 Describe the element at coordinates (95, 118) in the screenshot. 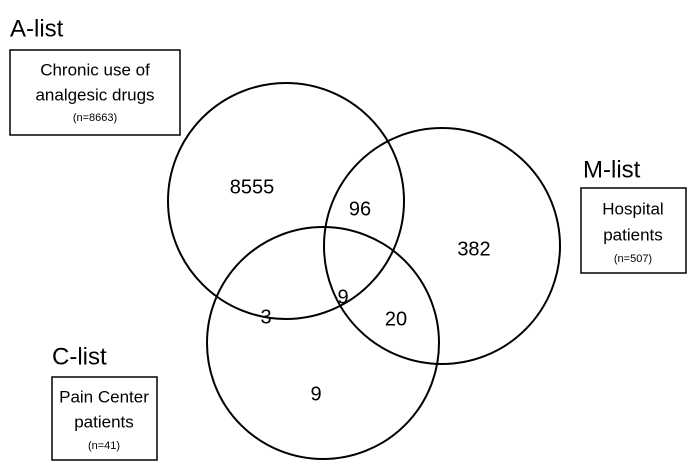

I see `list-count: (n=8663)` at that location.